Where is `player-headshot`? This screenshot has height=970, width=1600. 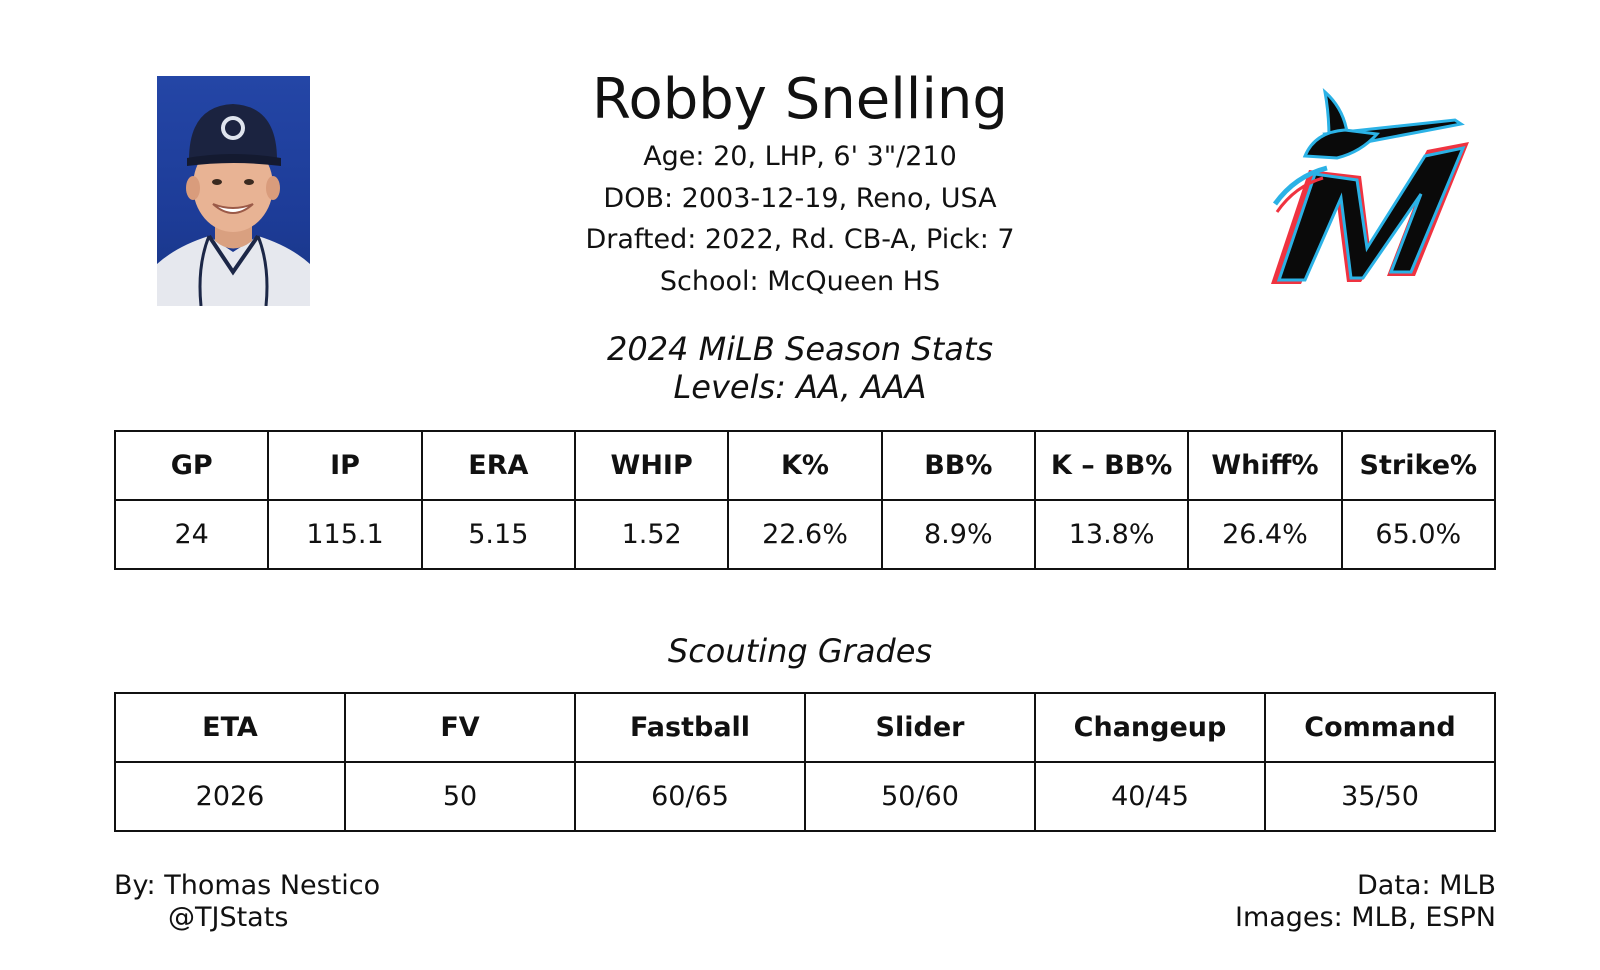 player-headshot is located at coordinates (233, 191).